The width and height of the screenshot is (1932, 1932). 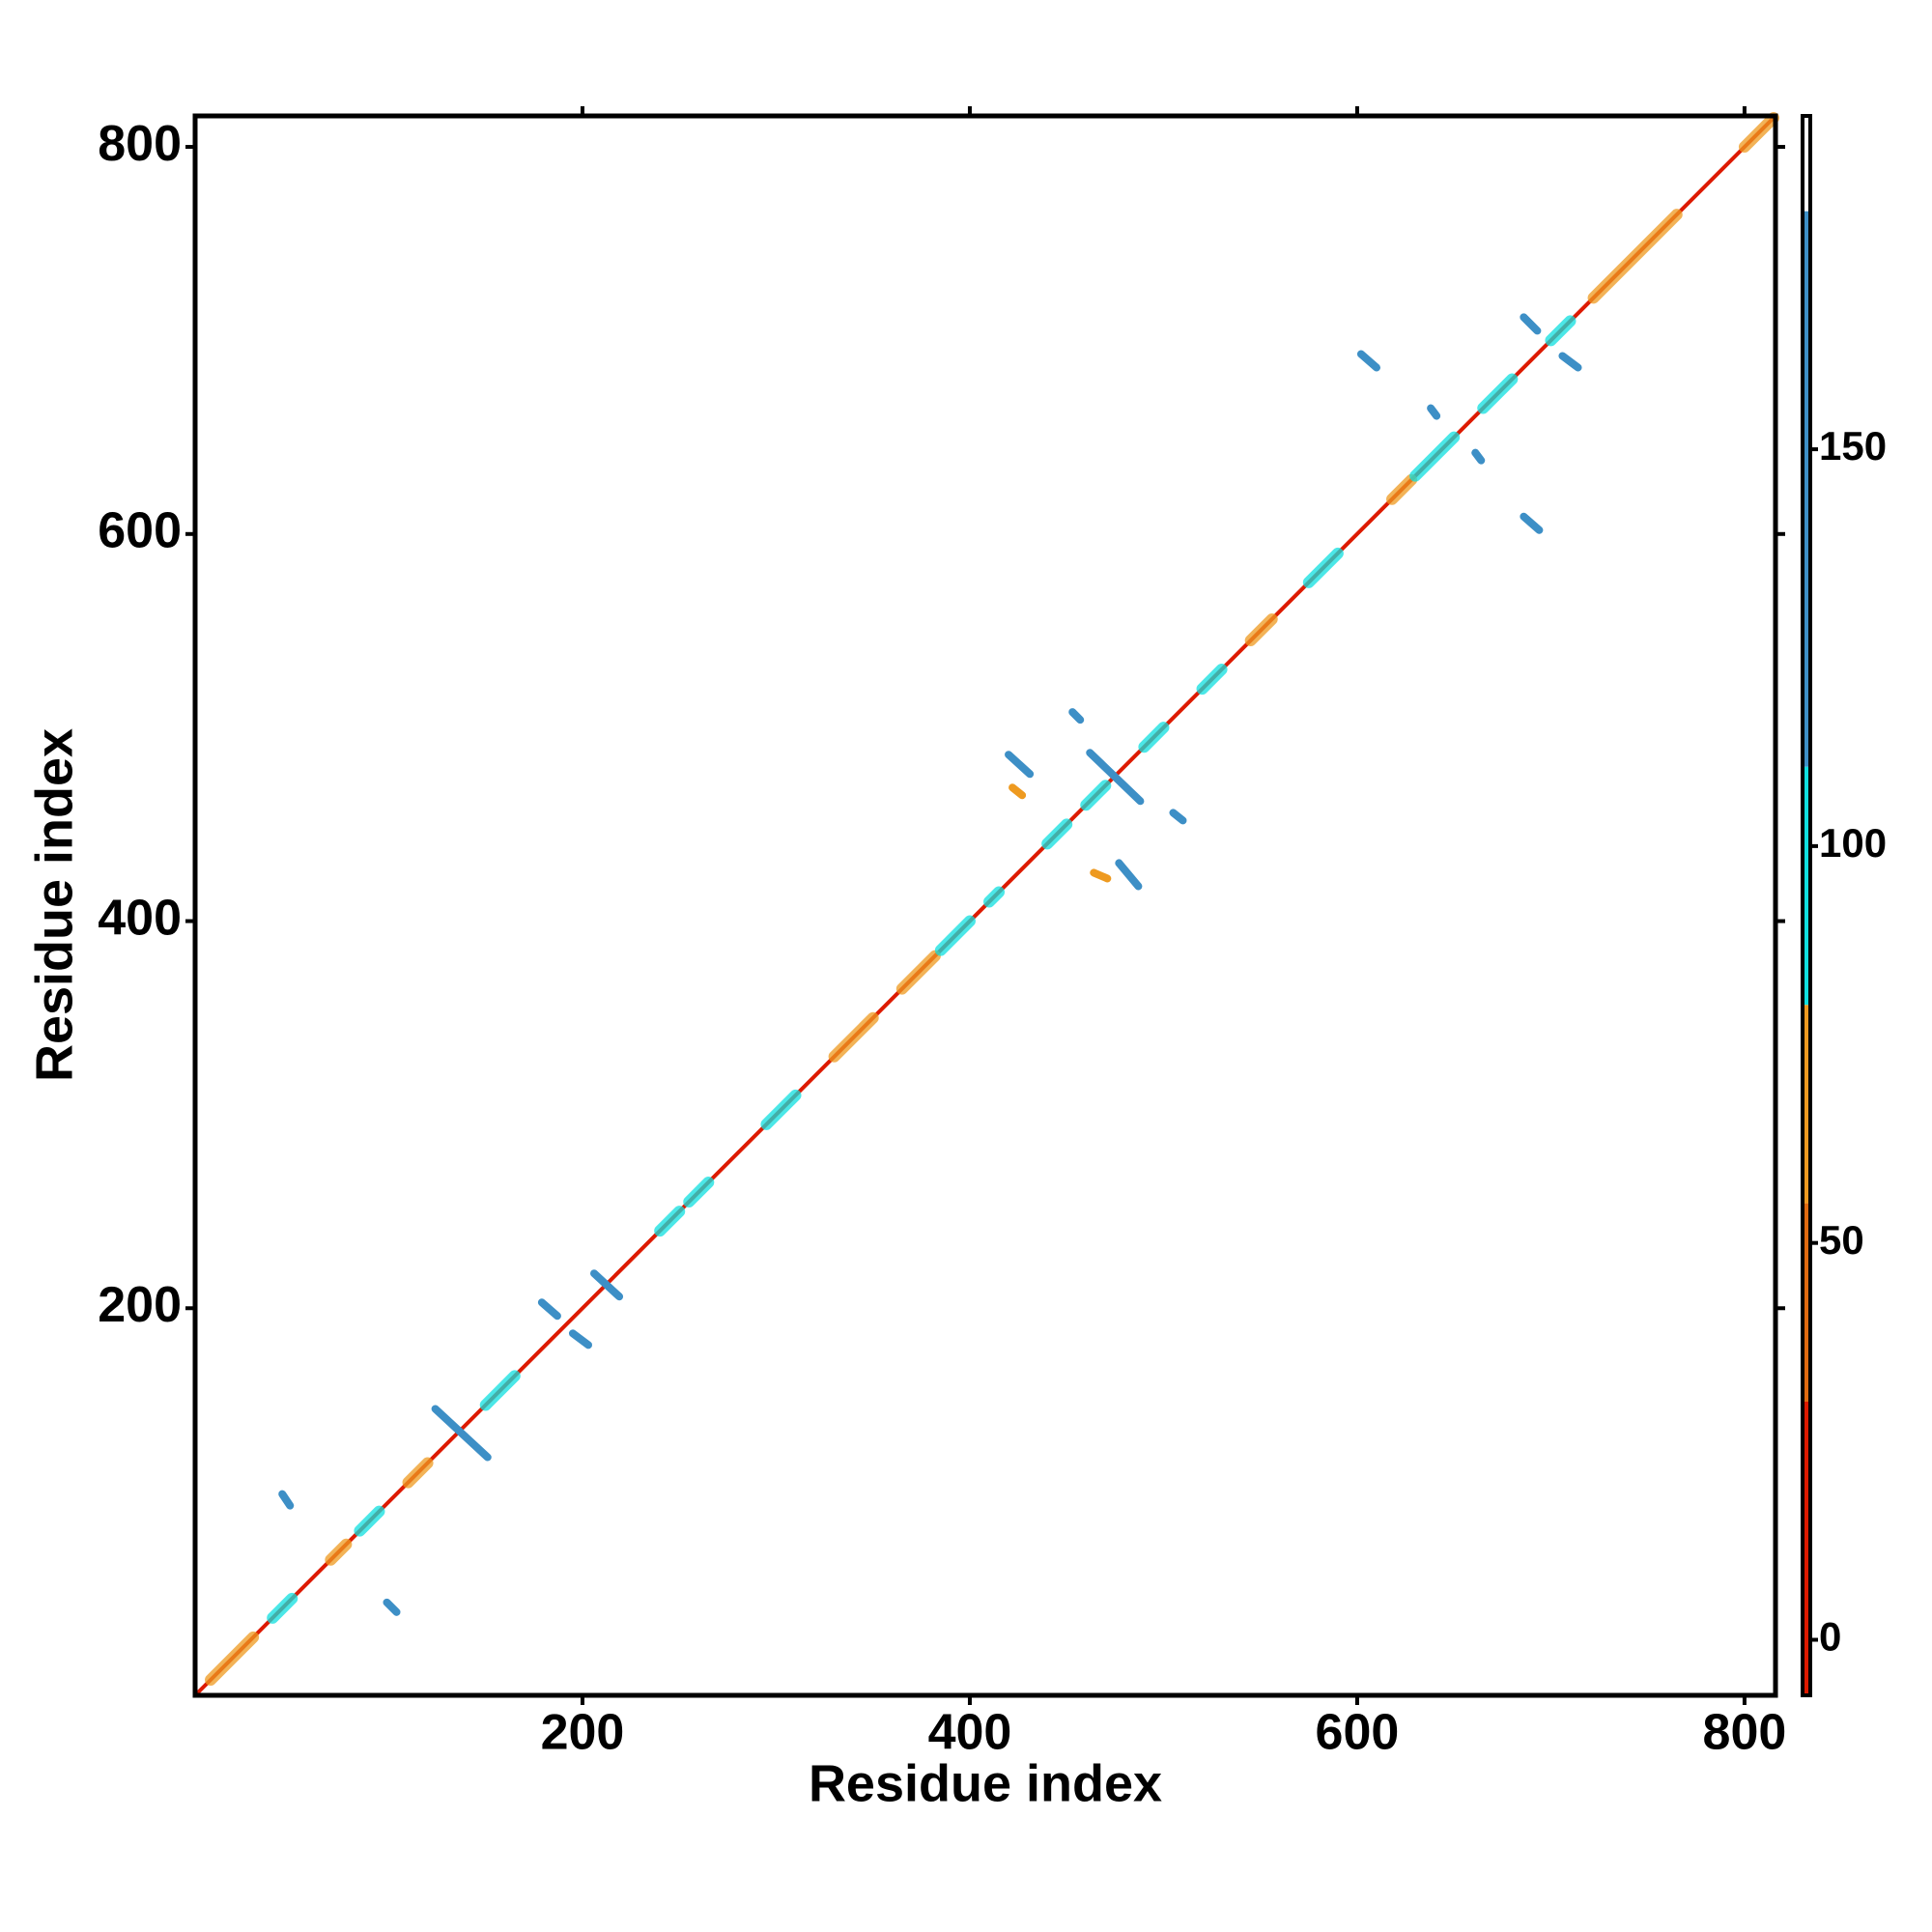 What do you see at coordinates (140, 144) in the screenshot?
I see `y-tick-label: 800` at bounding box center [140, 144].